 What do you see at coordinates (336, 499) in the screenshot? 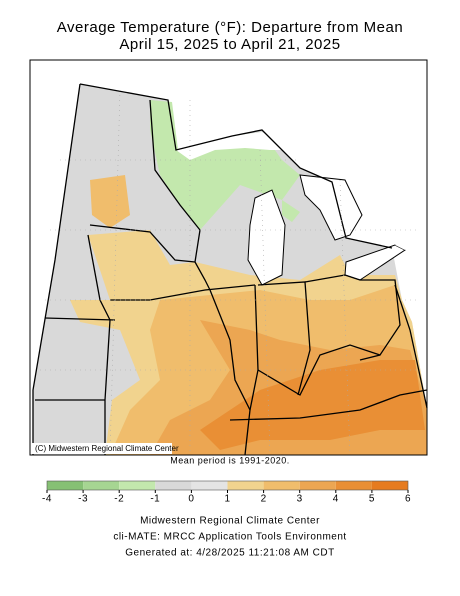
I see `legend-tick-label: 4` at bounding box center [336, 499].